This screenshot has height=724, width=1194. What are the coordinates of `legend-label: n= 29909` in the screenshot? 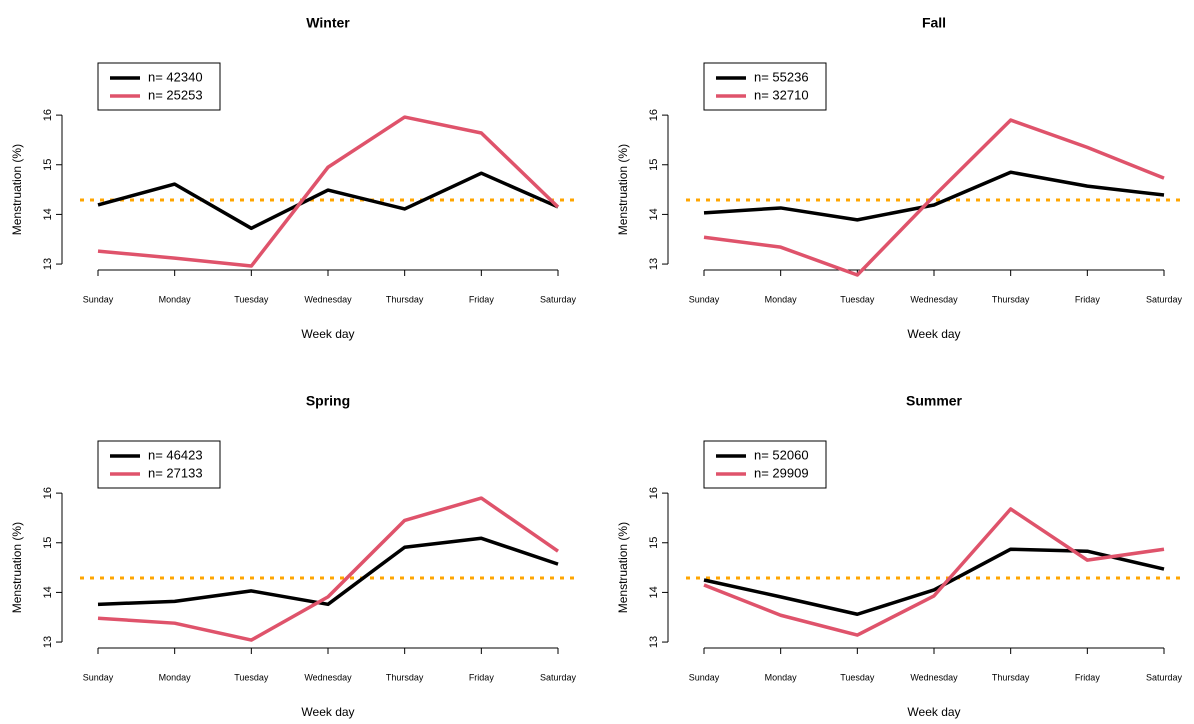 It's located at (781, 472).